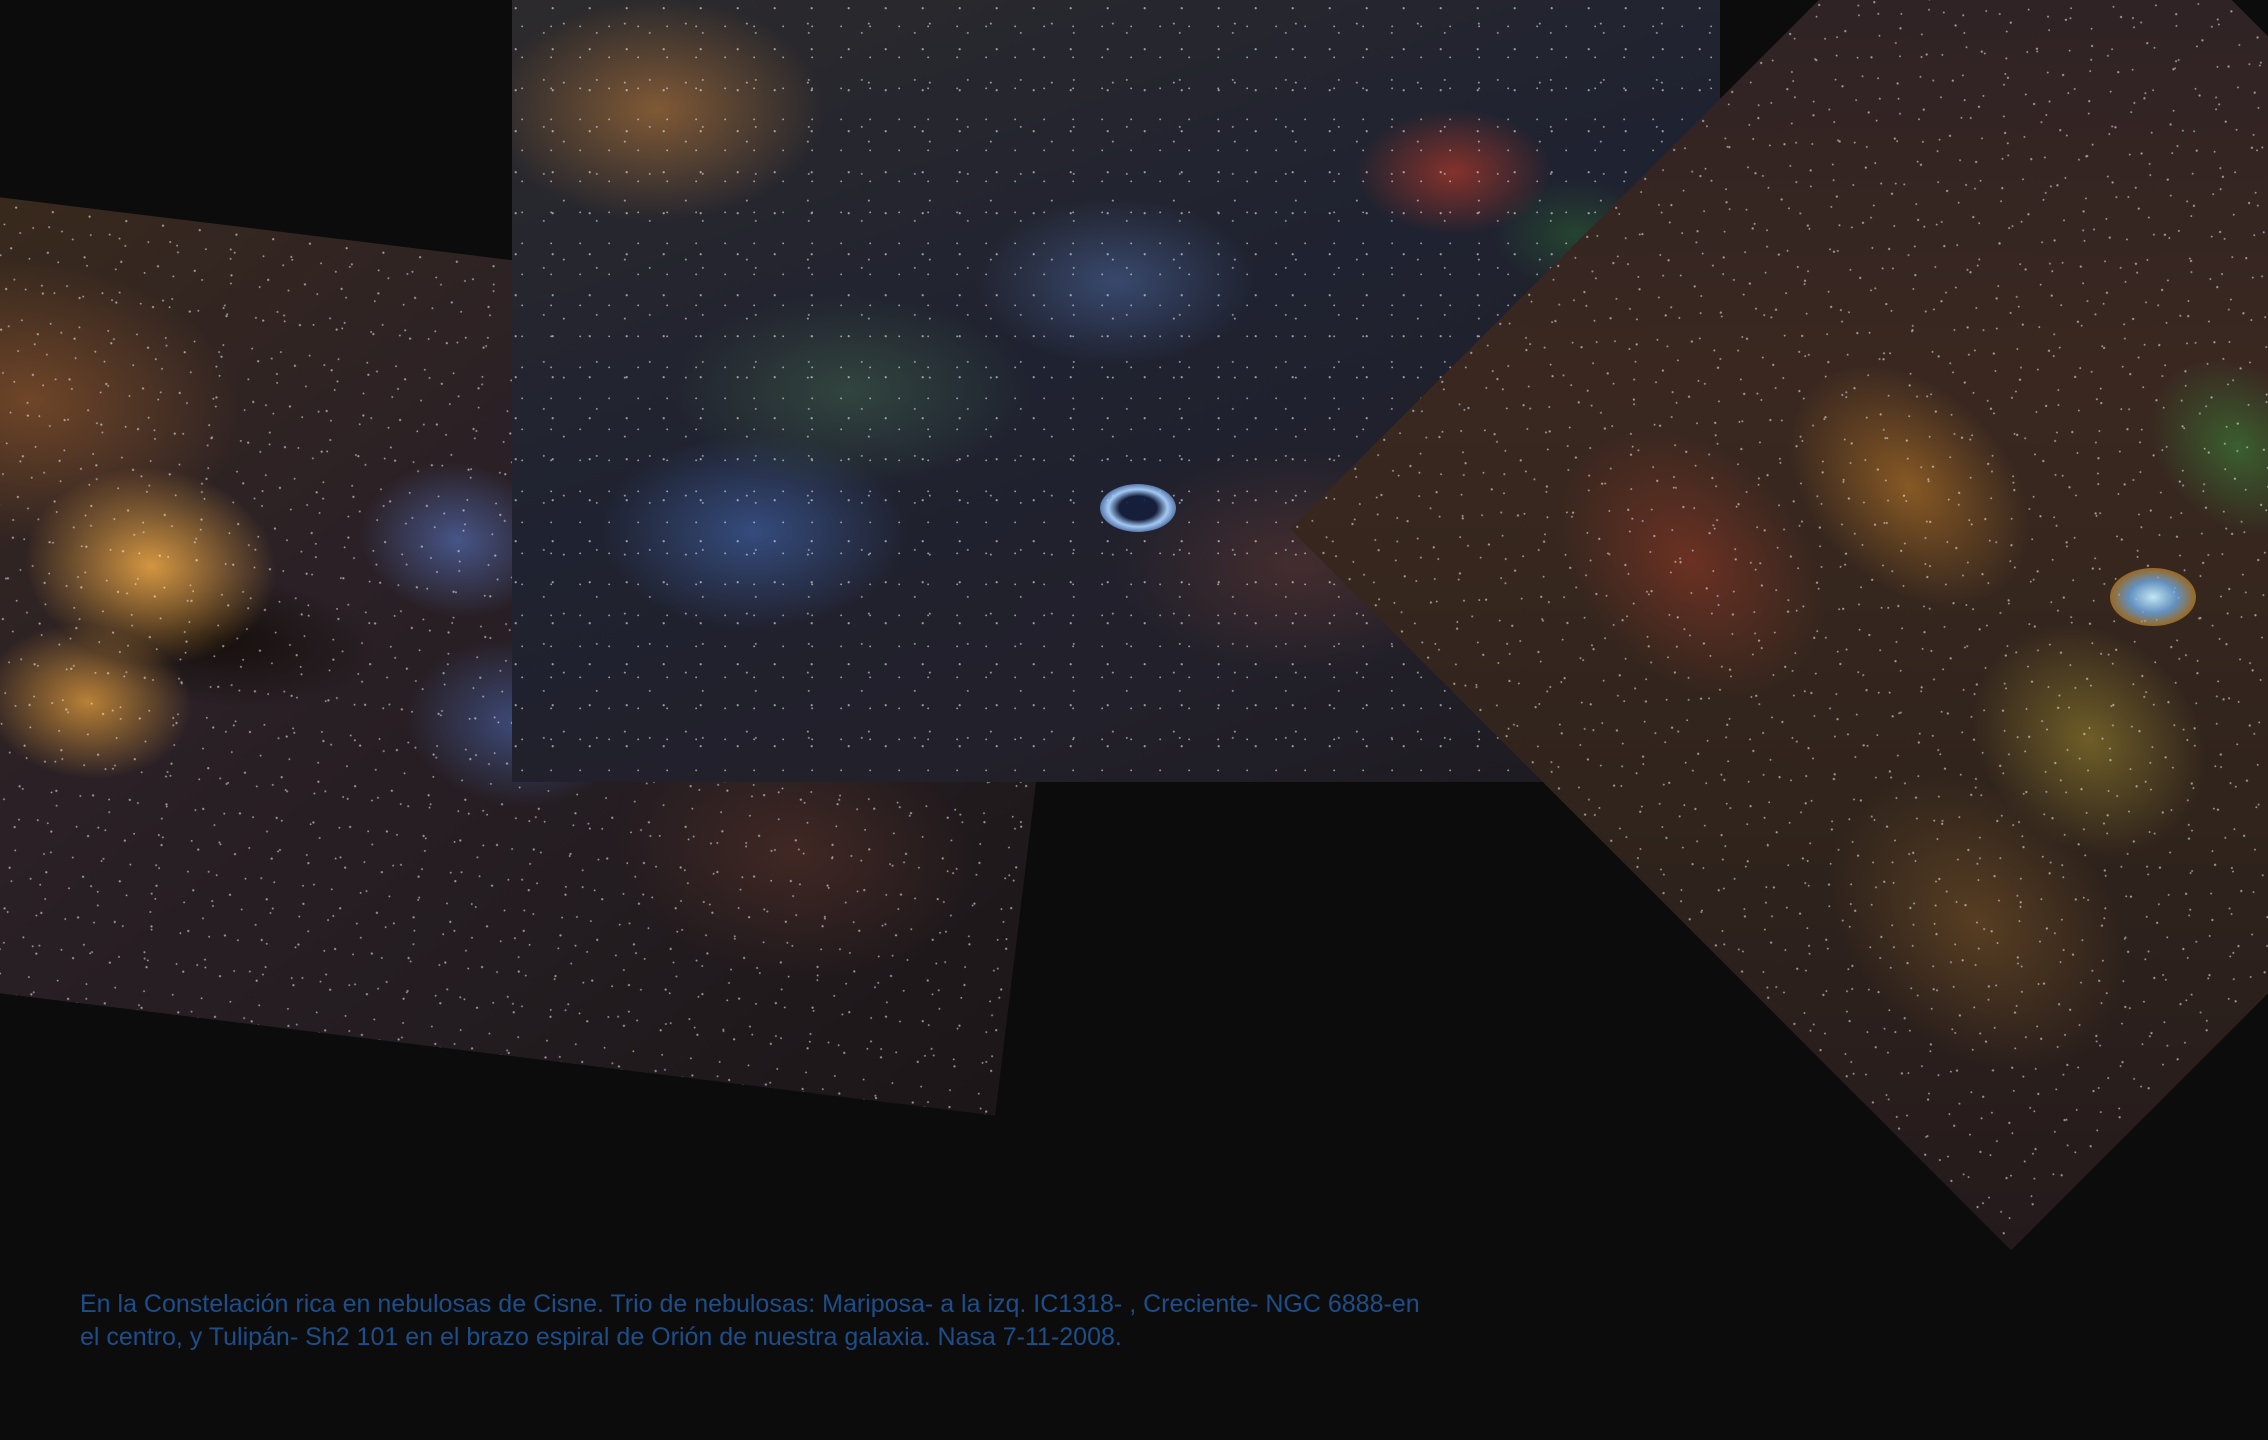 The height and width of the screenshot is (1440, 2268). I want to click on crescent-nebula, so click(1138, 508).